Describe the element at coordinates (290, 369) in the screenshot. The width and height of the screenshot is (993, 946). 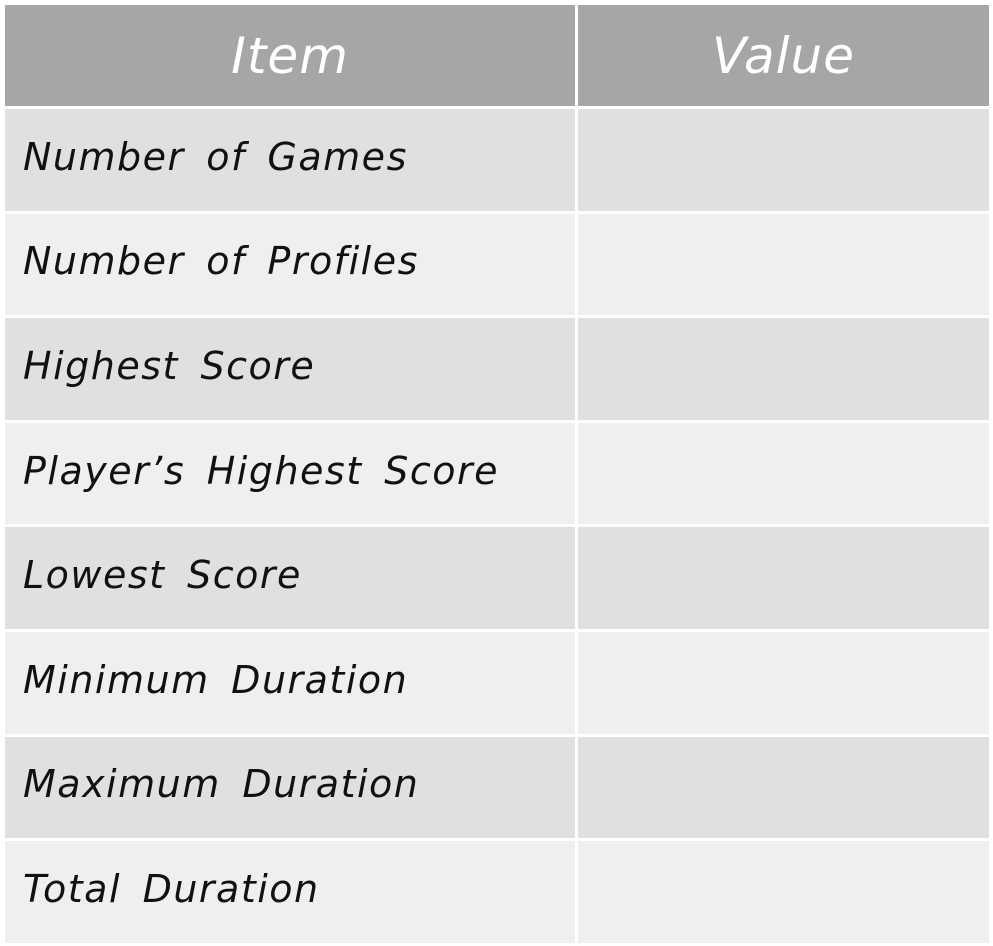
I see `item-label: Highest Score` at that location.